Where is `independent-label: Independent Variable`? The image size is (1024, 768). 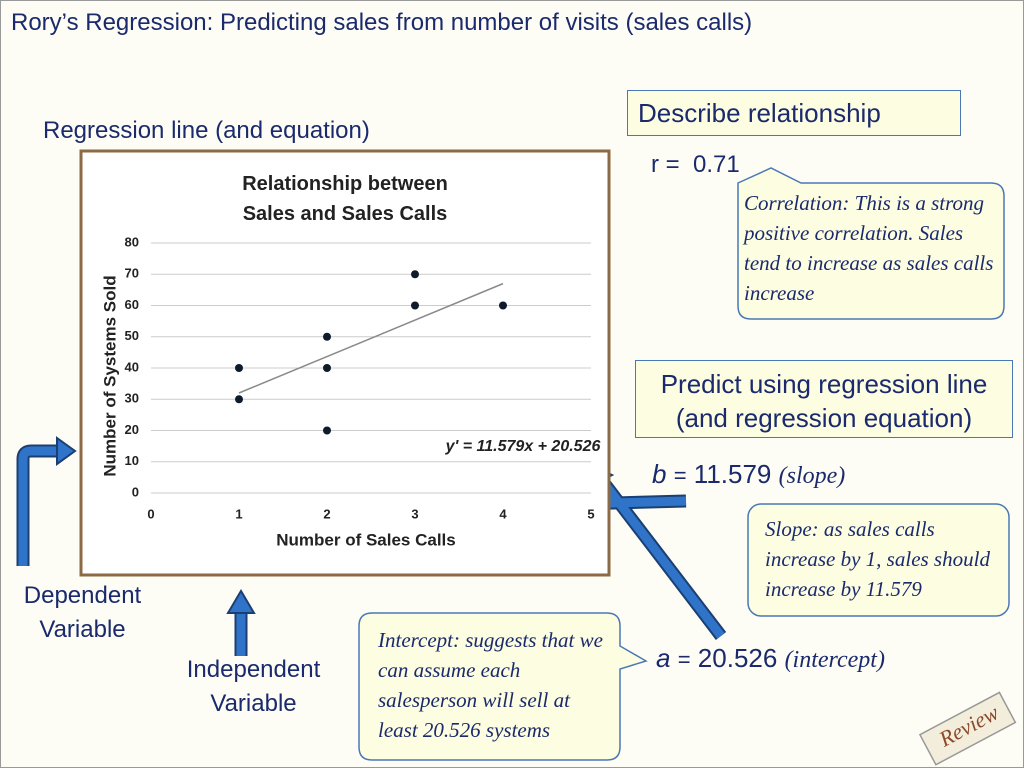 independent-label: Independent Variable is located at coordinates (253, 686).